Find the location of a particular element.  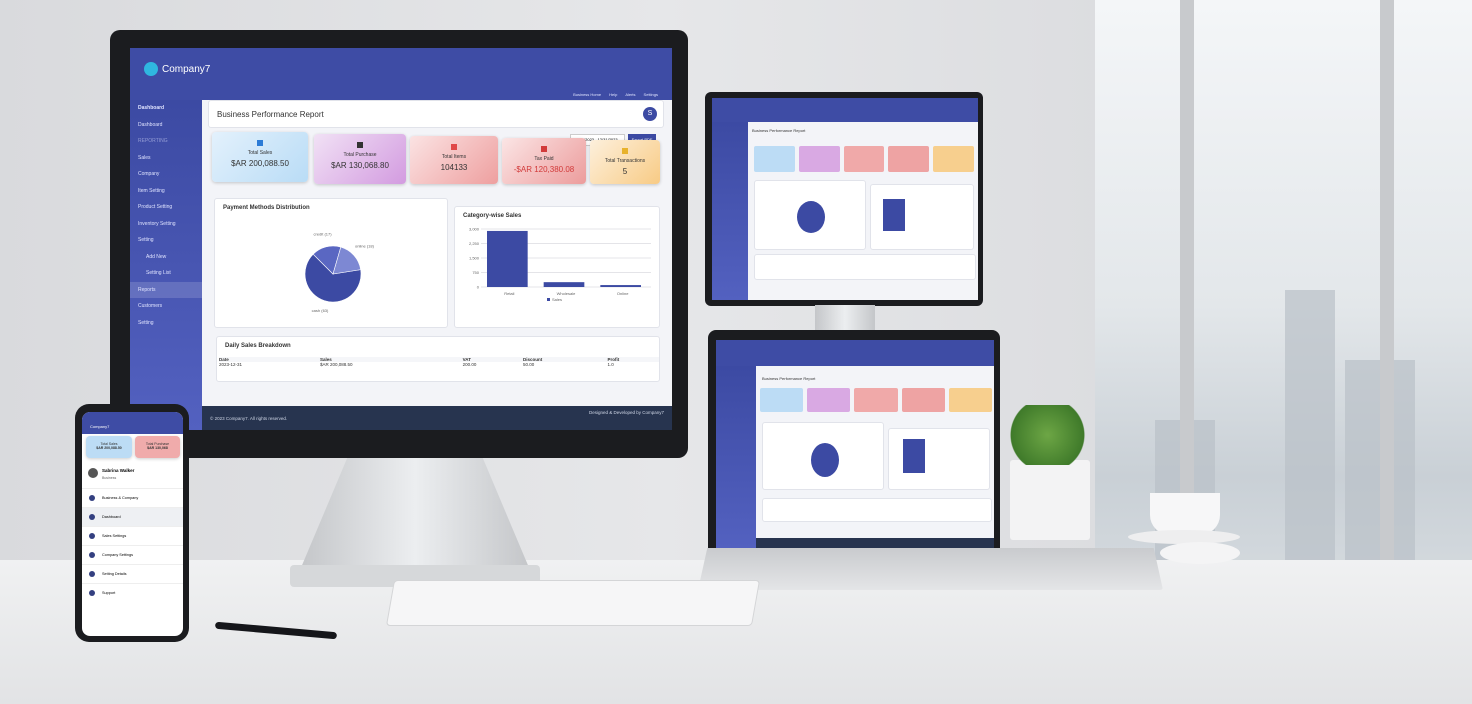

user-name: Sabrina Walker is located at coordinates (118, 470).